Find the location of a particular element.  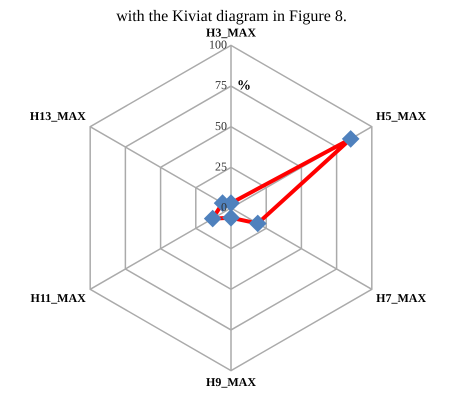

y-tick-label: 25 is located at coordinates (221, 167).